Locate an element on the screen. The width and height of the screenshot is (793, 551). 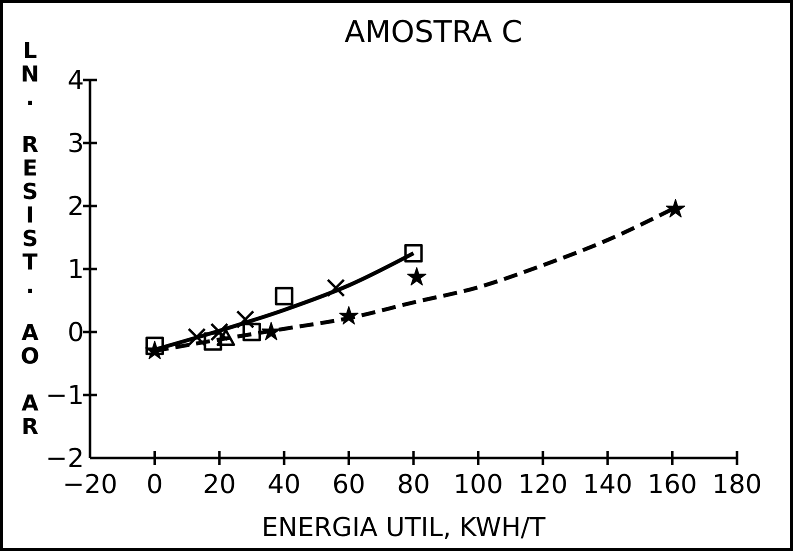
y-tick-label: 1 is located at coordinates (75, 270).